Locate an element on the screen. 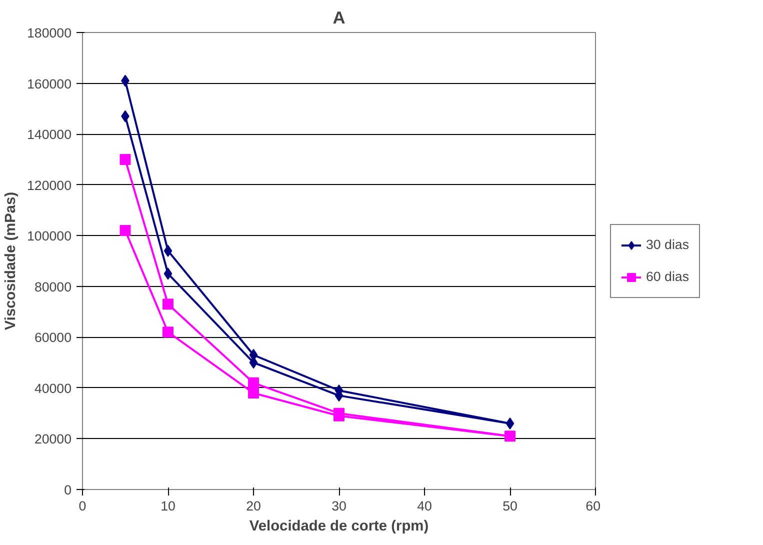 Image resolution: width=763 pixels, height=545 pixels. legend-label: 30 dias is located at coordinates (667, 244).